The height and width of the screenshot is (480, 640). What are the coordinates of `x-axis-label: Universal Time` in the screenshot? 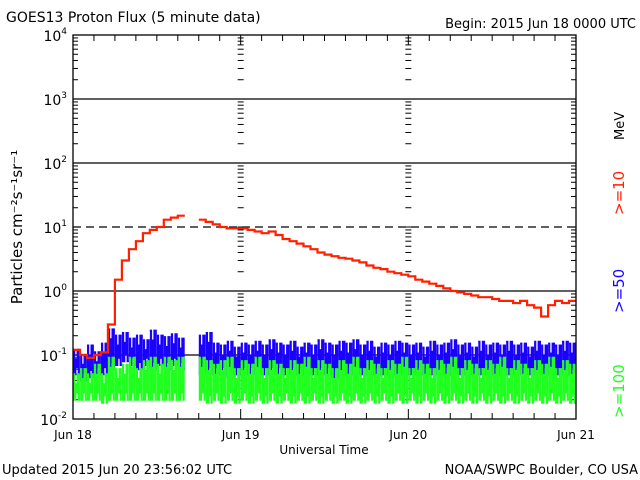 It's located at (323, 450).